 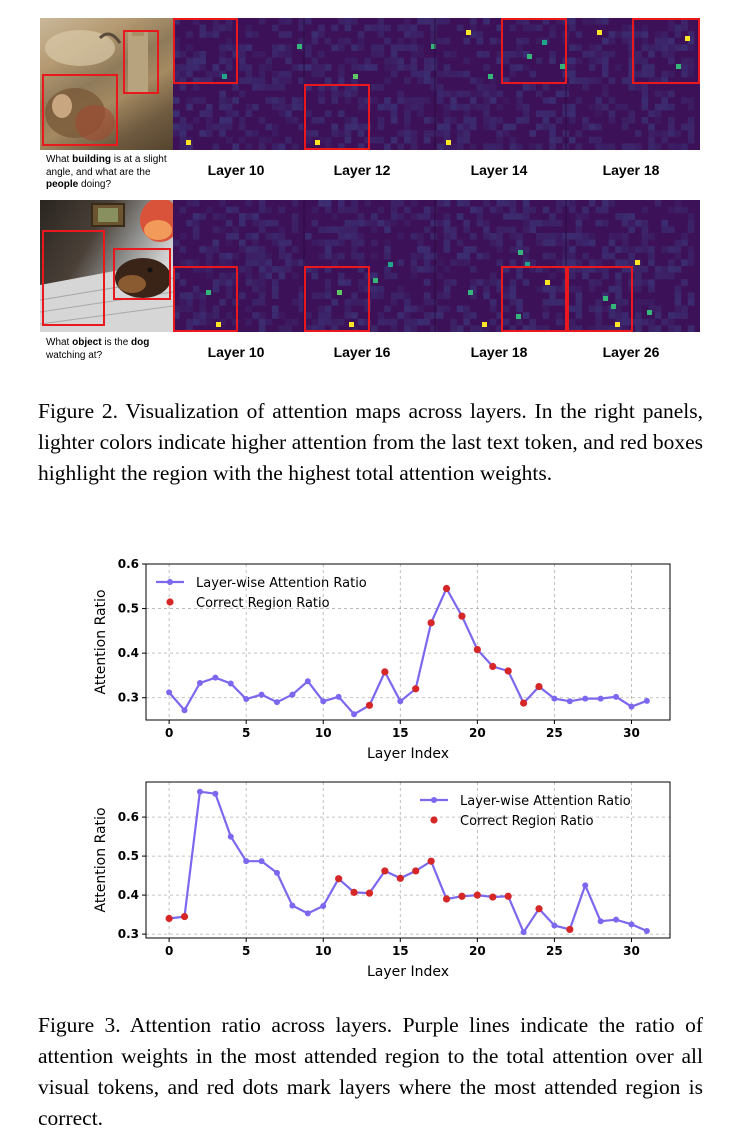 What do you see at coordinates (534, 51) in the screenshot?
I see `highest-attention-box-layer14` at bounding box center [534, 51].